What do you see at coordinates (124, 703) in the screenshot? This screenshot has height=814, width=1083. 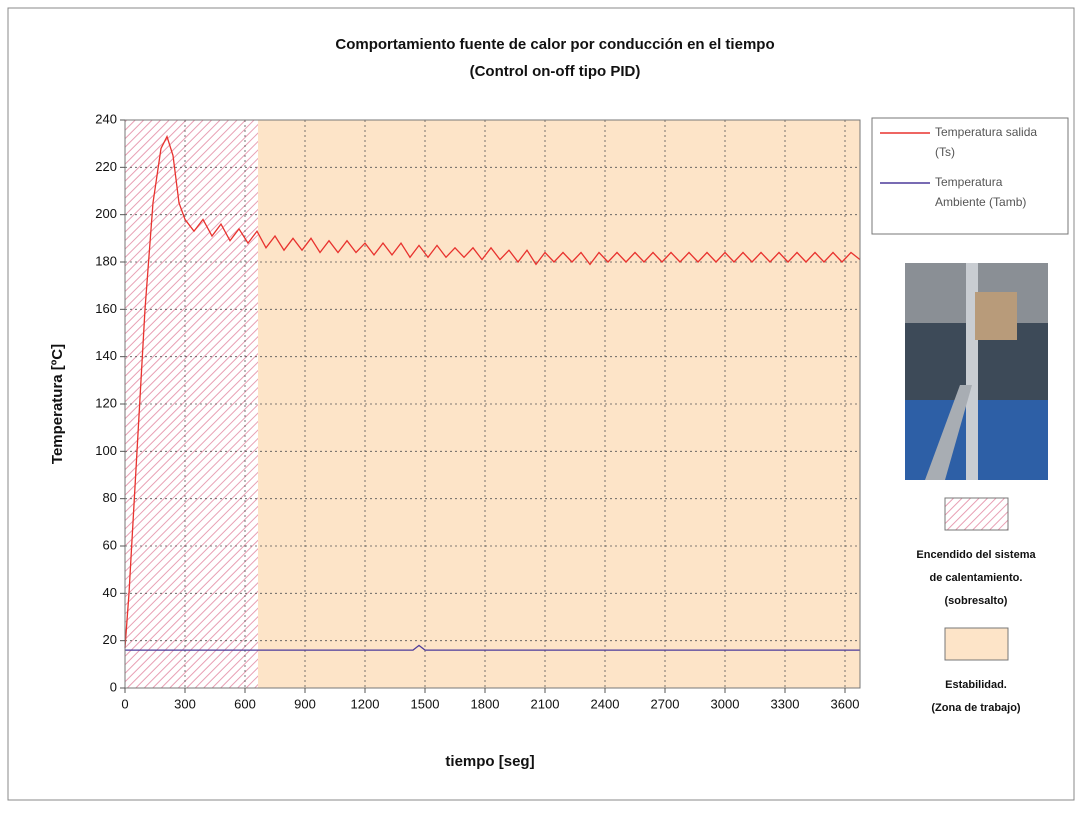 I see `x-tick-label: 0` at bounding box center [124, 703].